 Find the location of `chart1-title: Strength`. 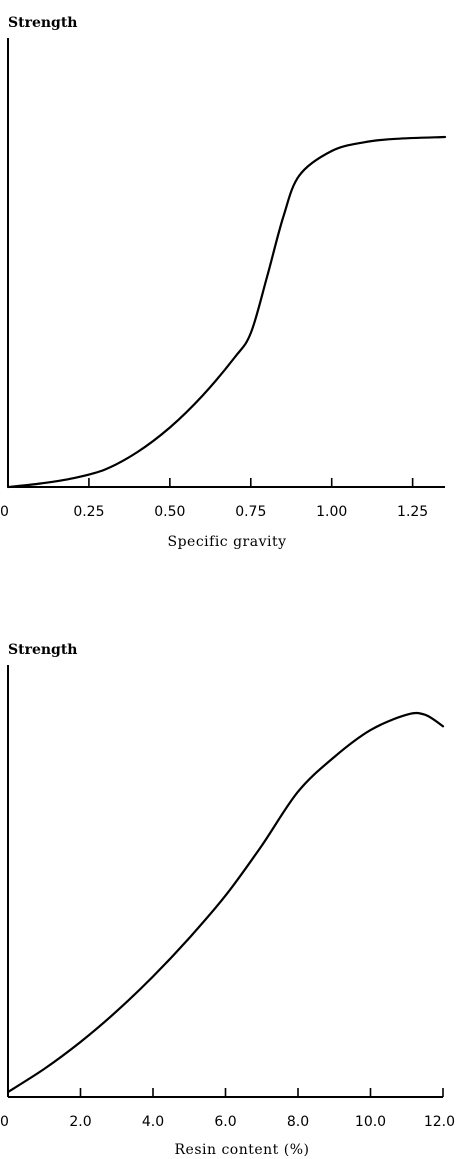

chart1-title: Strength is located at coordinates (42, 23).